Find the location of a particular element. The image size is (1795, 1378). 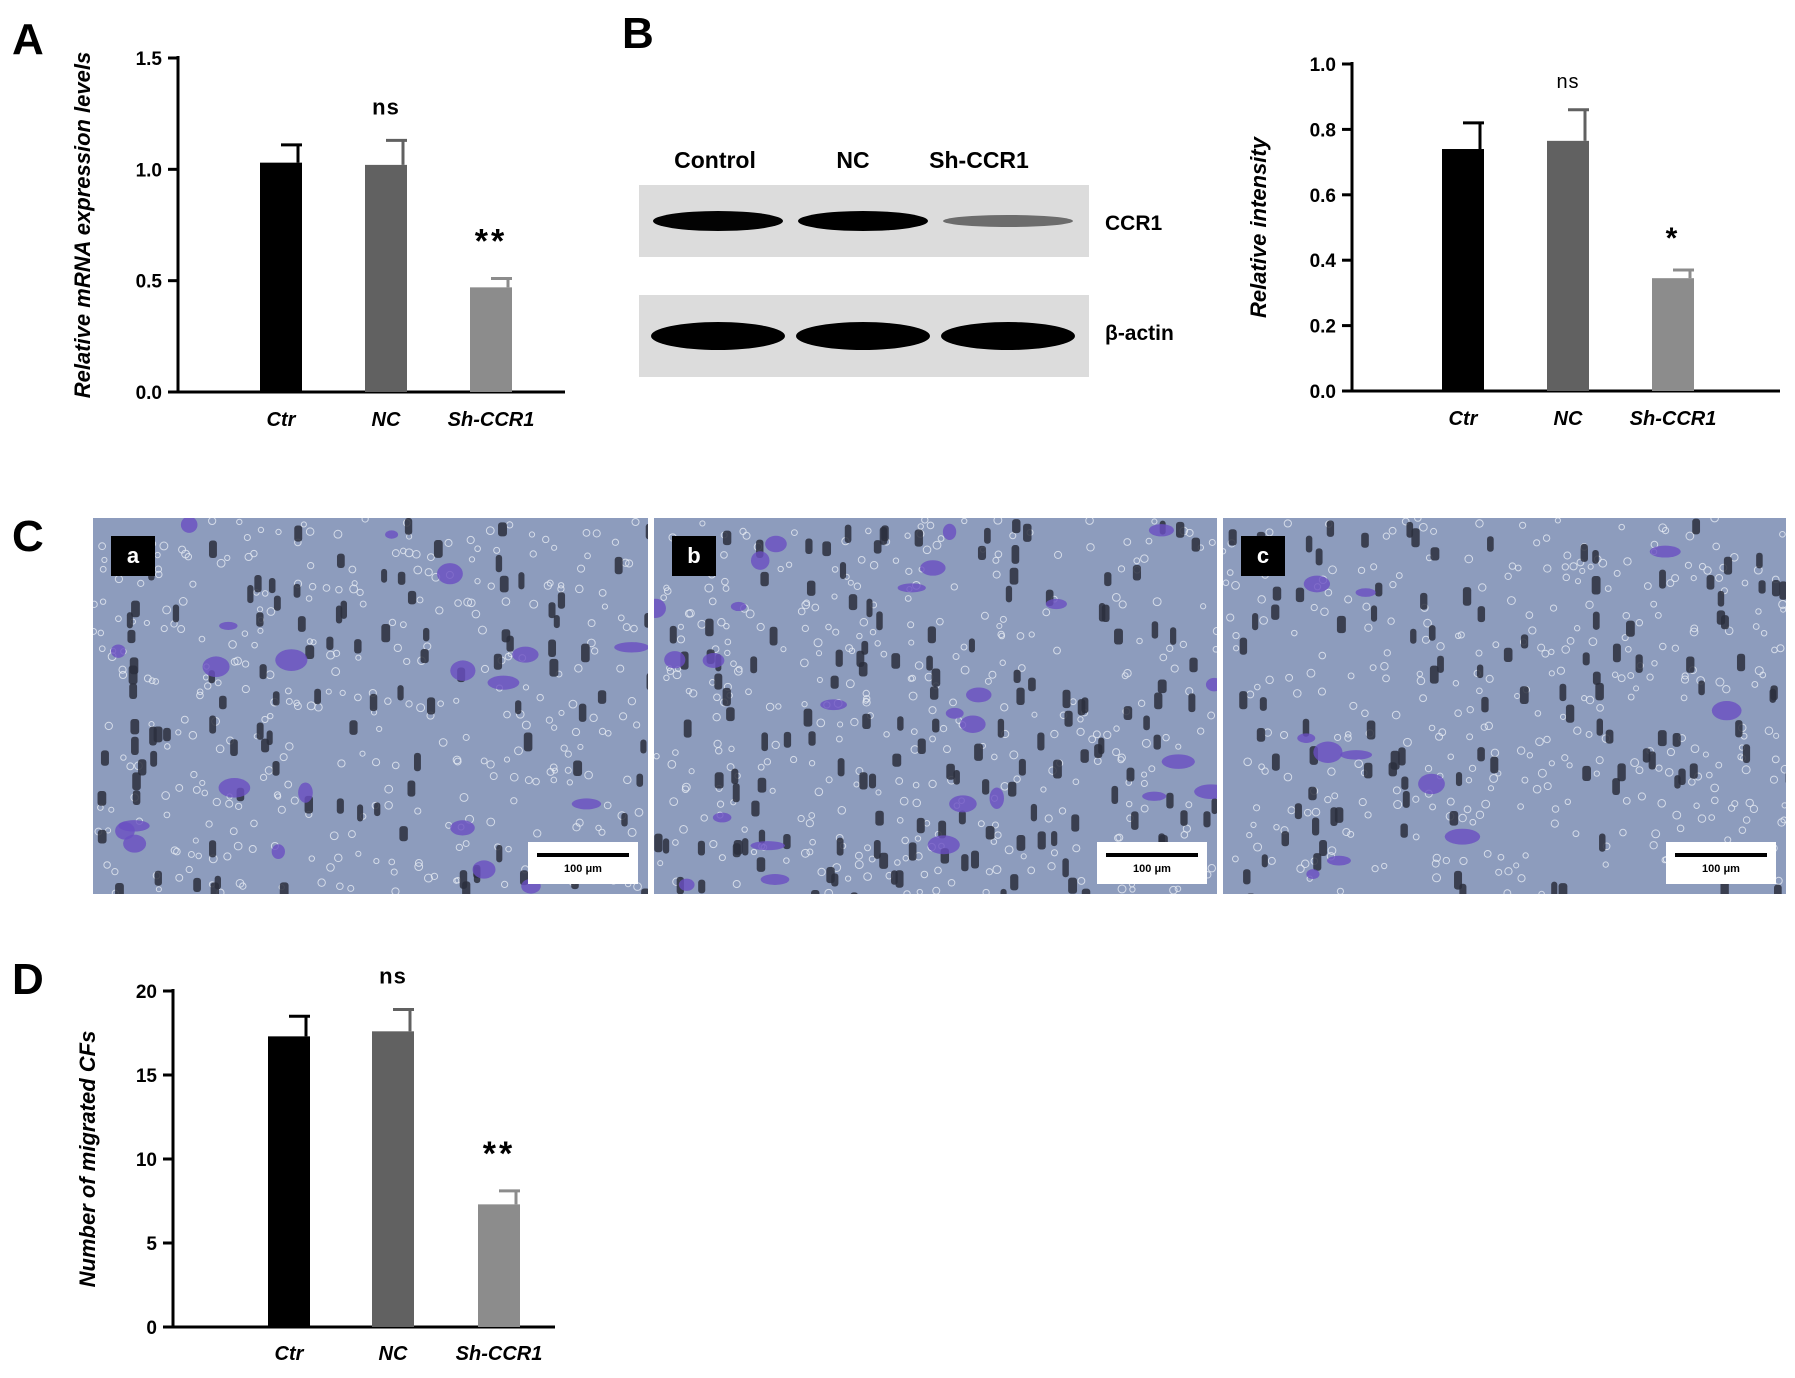

western-blot: Control NC Sh-CCR1 CCR1 β-actin is located at coordinates (925, 260).